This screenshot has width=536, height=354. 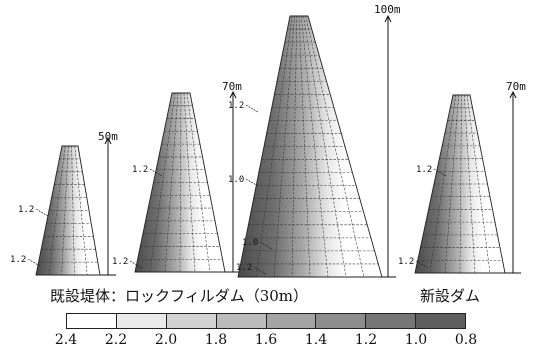 What do you see at coordinates (387, 9) in the screenshot?
I see `height-label: 100m` at bounding box center [387, 9].